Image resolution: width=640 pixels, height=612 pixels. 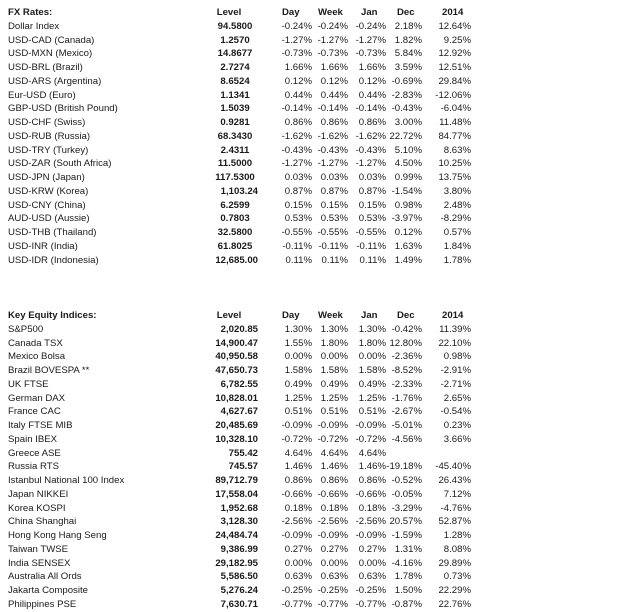 I want to click on row-label: Taiwan TWSE, so click(x=38, y=549).